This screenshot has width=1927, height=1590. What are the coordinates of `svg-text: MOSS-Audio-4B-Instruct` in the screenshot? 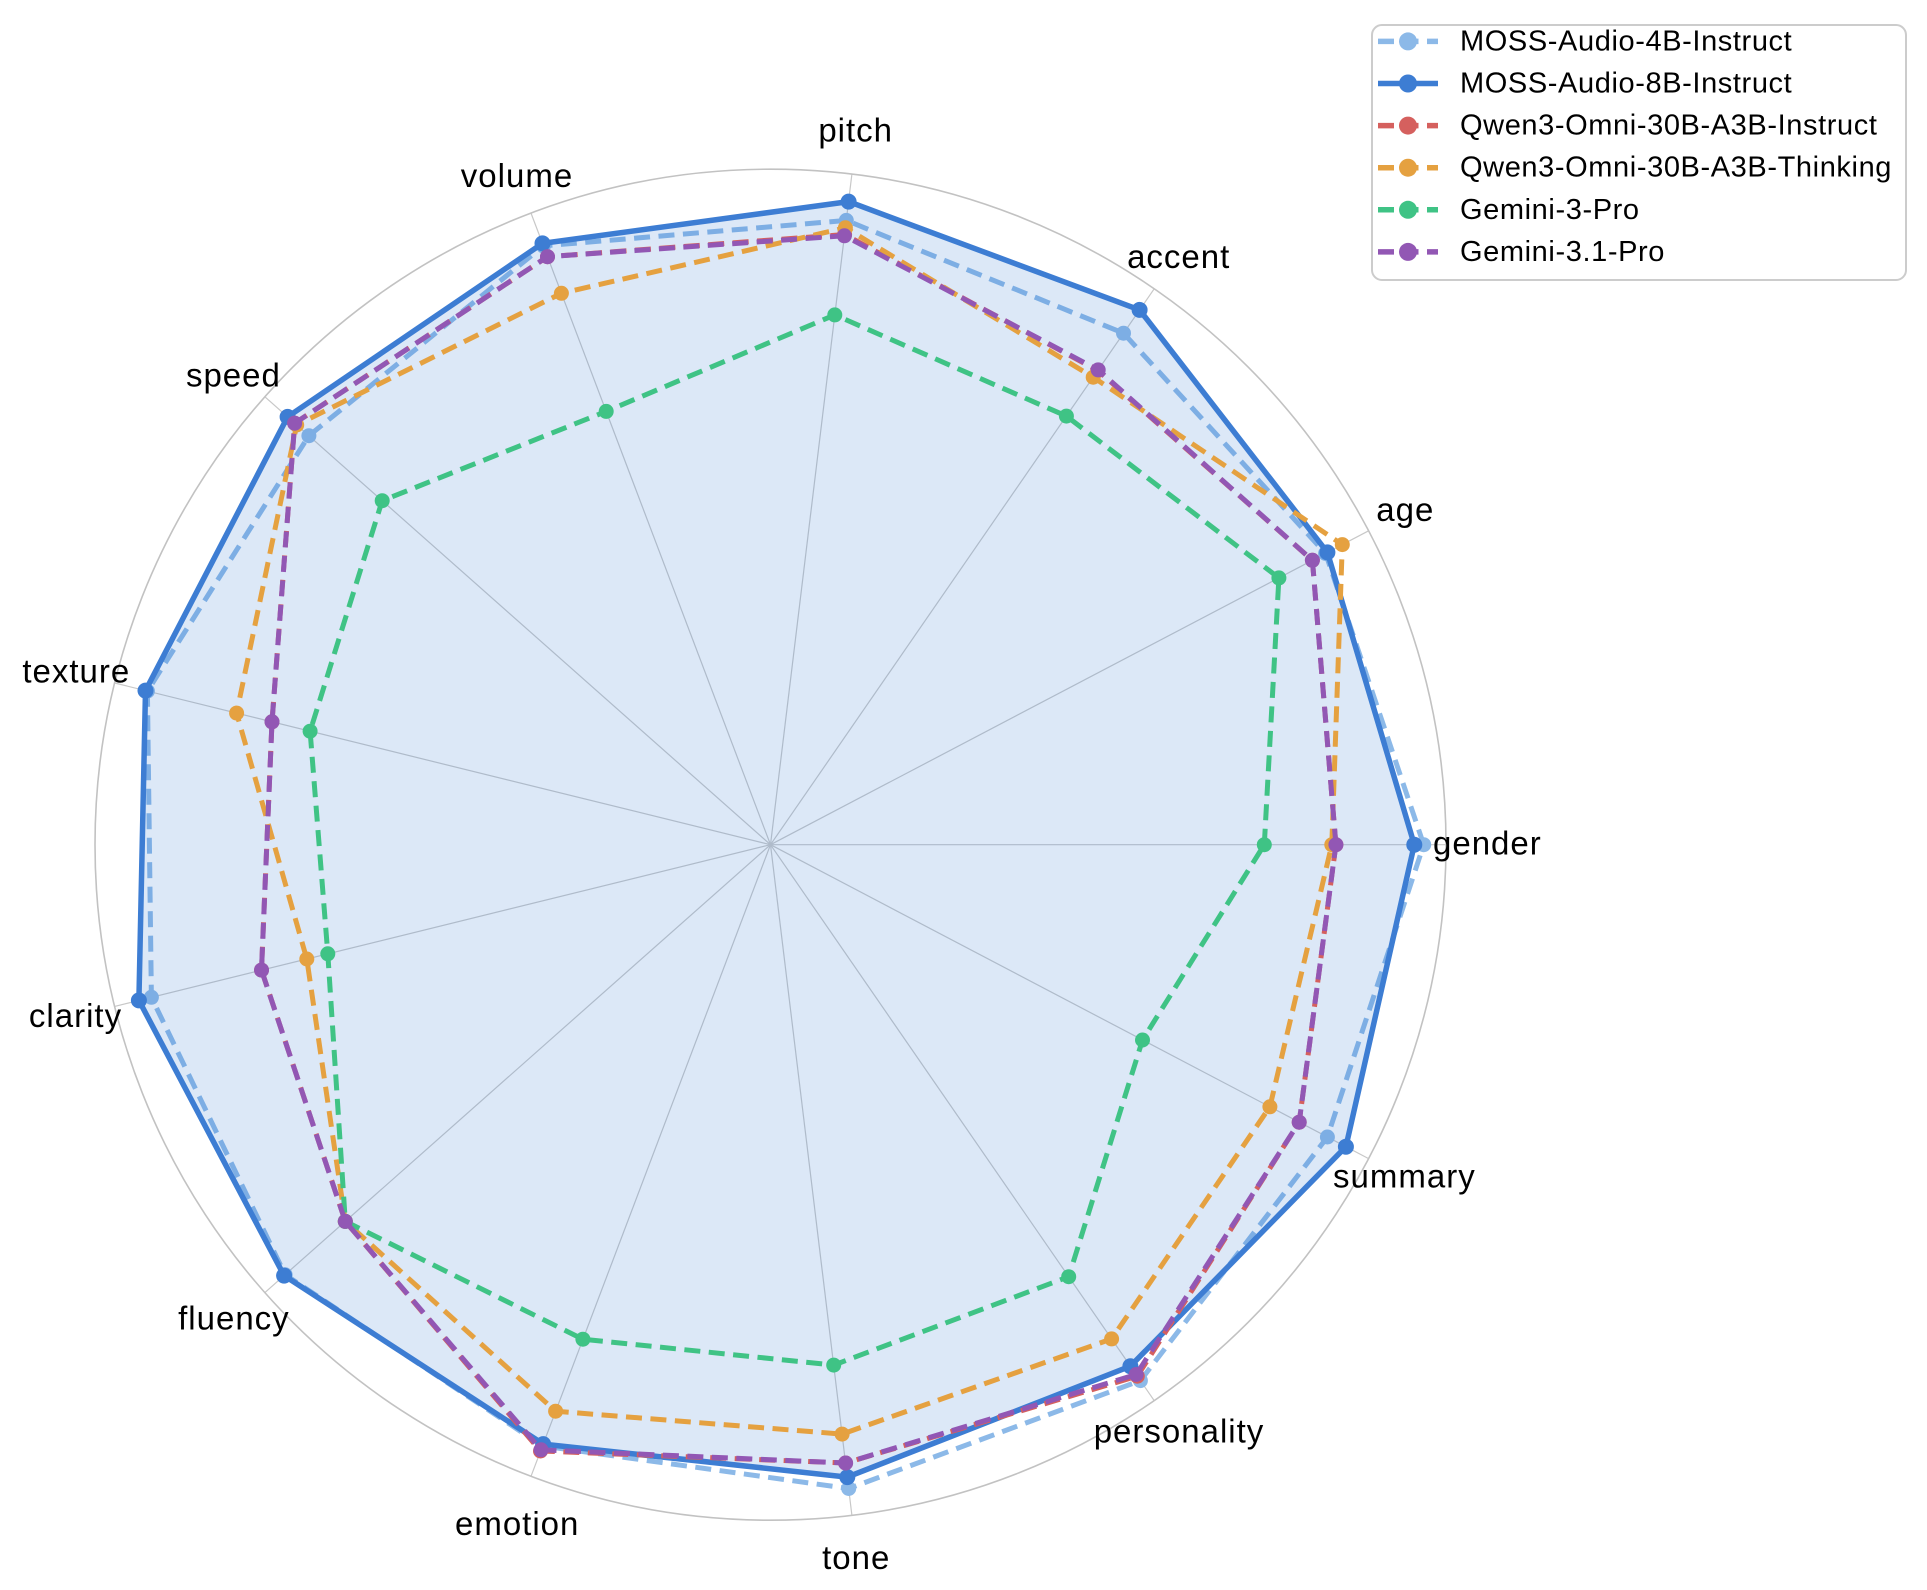 It's located at (1626, 41).